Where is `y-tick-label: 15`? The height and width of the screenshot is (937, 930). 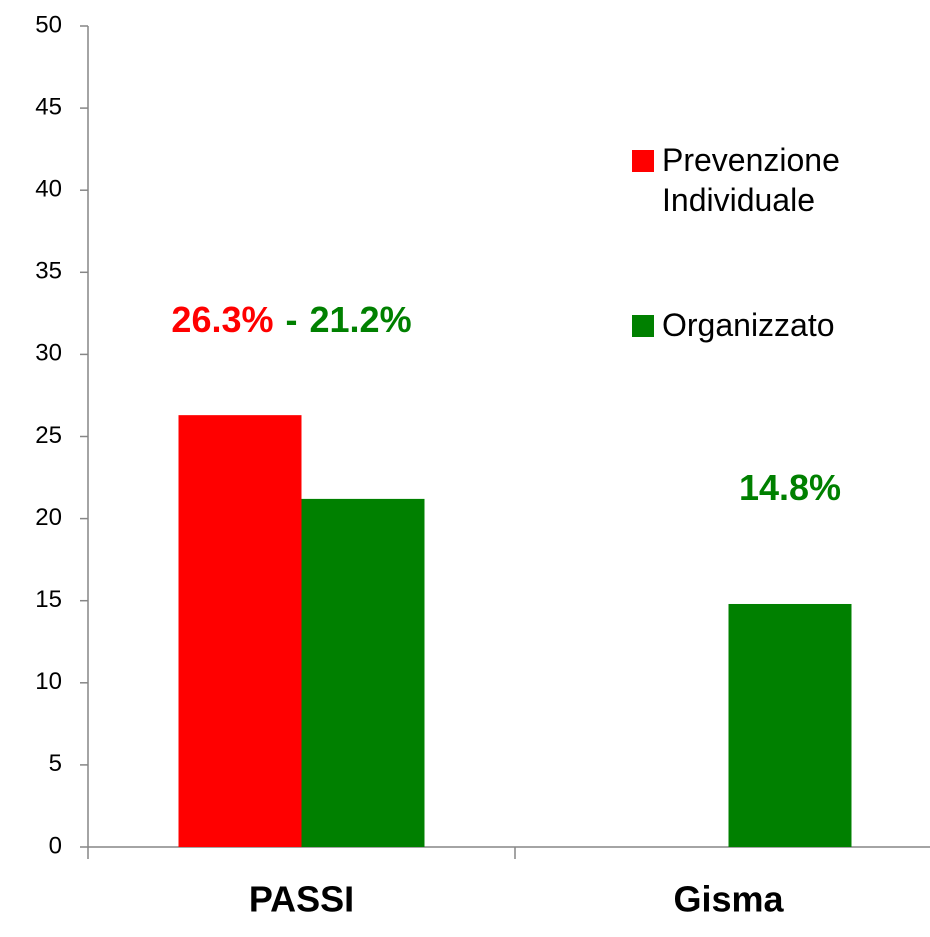
y-tick-label: 15 is located at coordinates (48, 599).